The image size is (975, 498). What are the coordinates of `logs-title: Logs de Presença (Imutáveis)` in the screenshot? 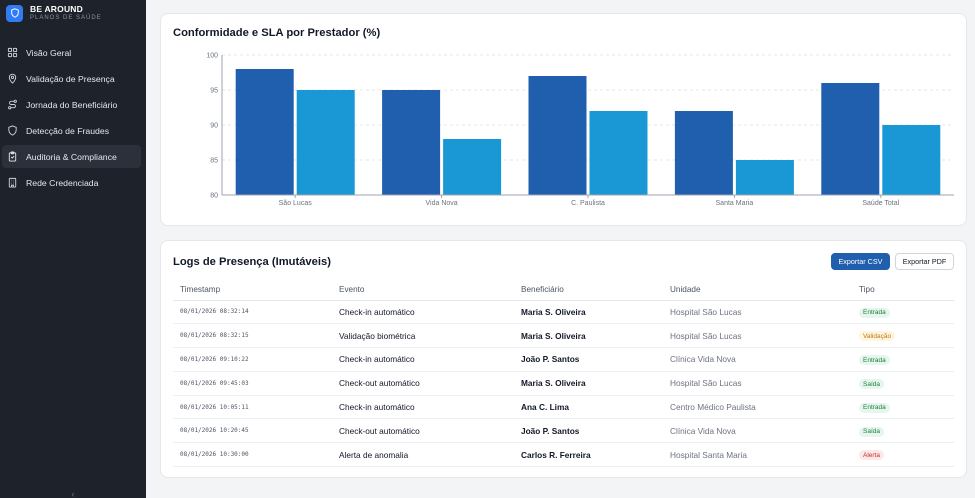 It's located at (252, 262).